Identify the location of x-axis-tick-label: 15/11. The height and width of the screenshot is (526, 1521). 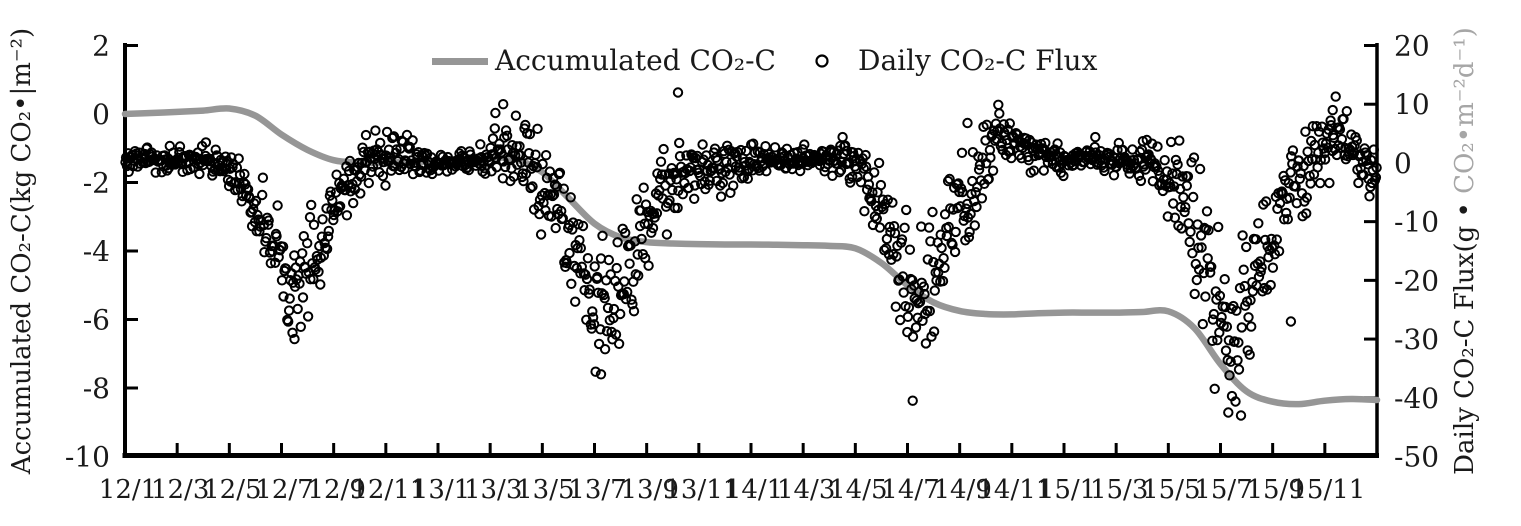
(1327, 490).